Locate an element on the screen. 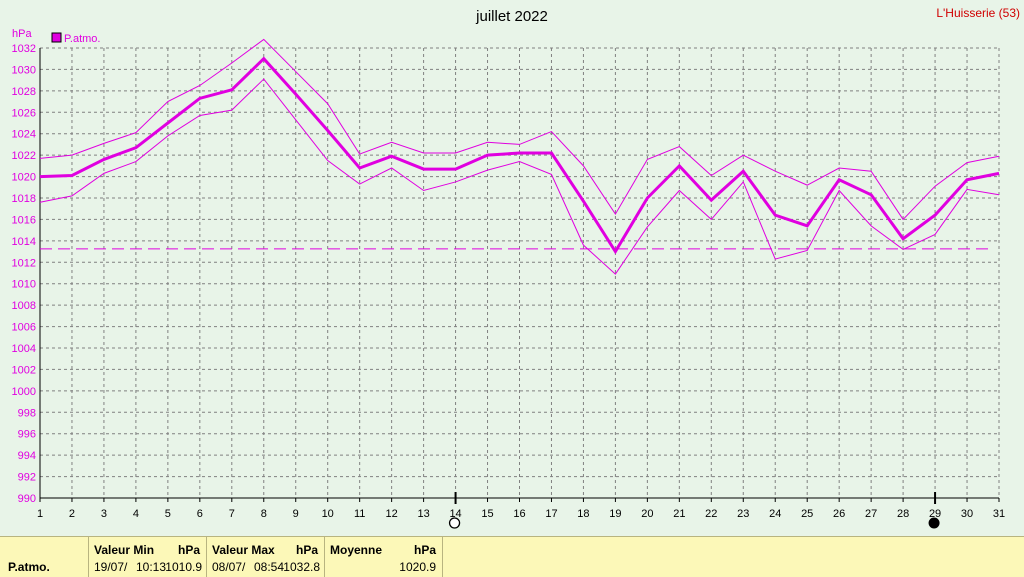 Image resolution: width=1024 pixels, height=577 pixels. x-tick-label: 13 is located at coordinates (423, 514).